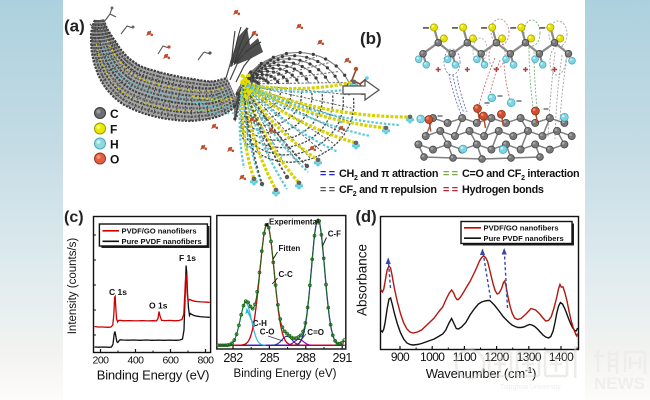 The image size is (650, 400). I want to click on svg-text: 400, so click(135, 361).